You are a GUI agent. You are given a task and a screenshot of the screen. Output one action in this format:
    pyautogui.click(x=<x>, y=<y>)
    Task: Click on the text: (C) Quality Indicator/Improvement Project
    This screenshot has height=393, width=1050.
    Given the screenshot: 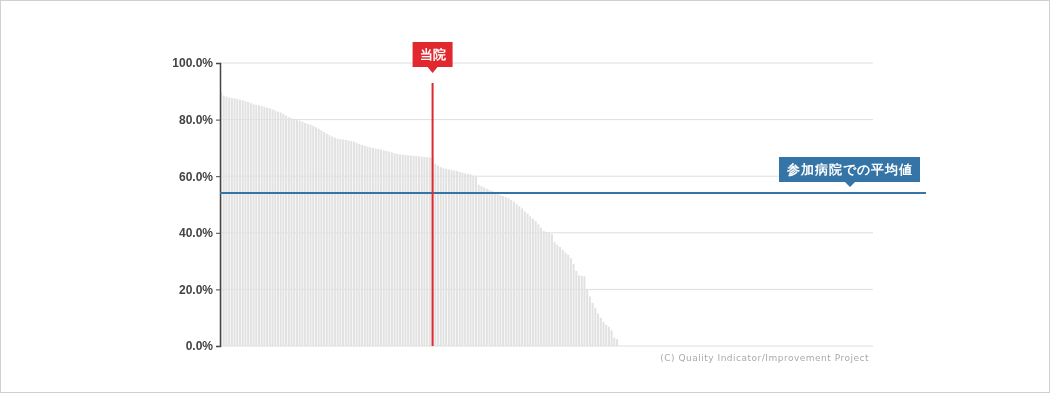 What is the action you would take?
    pyautogui.click(x=764, y=358)
    